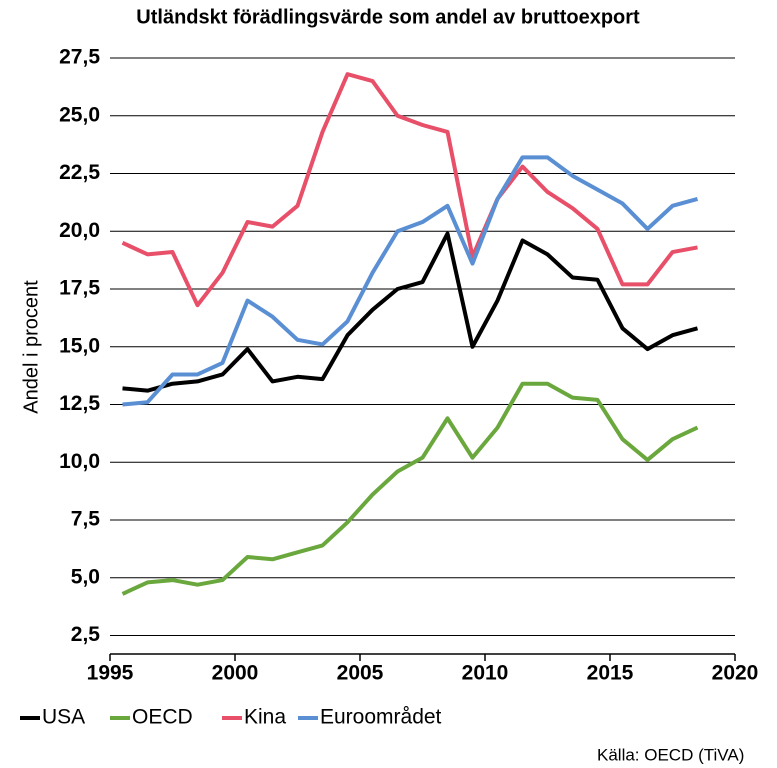 Image resolution: width=777 pixels, height=768 pixels. I want to click on y-tick-label: 5,0, so click(85, 576).